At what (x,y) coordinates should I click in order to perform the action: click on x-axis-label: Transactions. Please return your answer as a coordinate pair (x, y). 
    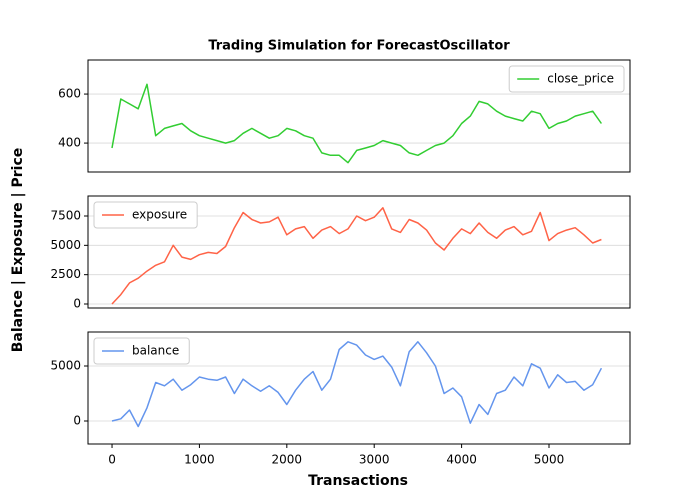
    Looking at the image, I should click on (358, 481).